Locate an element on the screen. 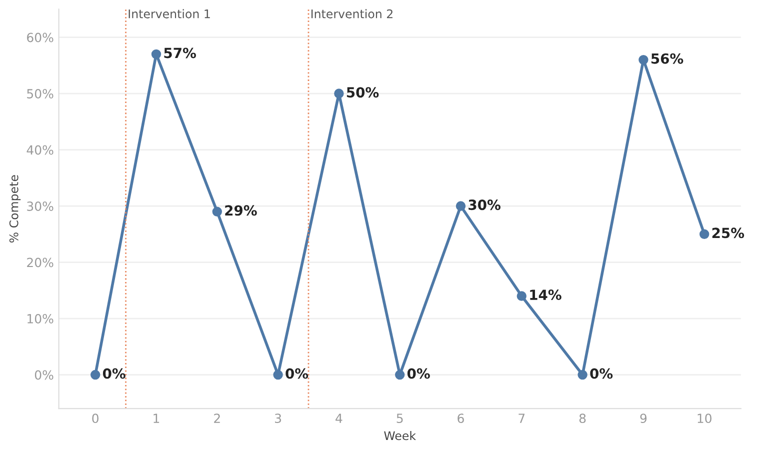 The height and width of the screenshot is (459, 784). y-tick-label: 50% is located at coordinates (40, 93).